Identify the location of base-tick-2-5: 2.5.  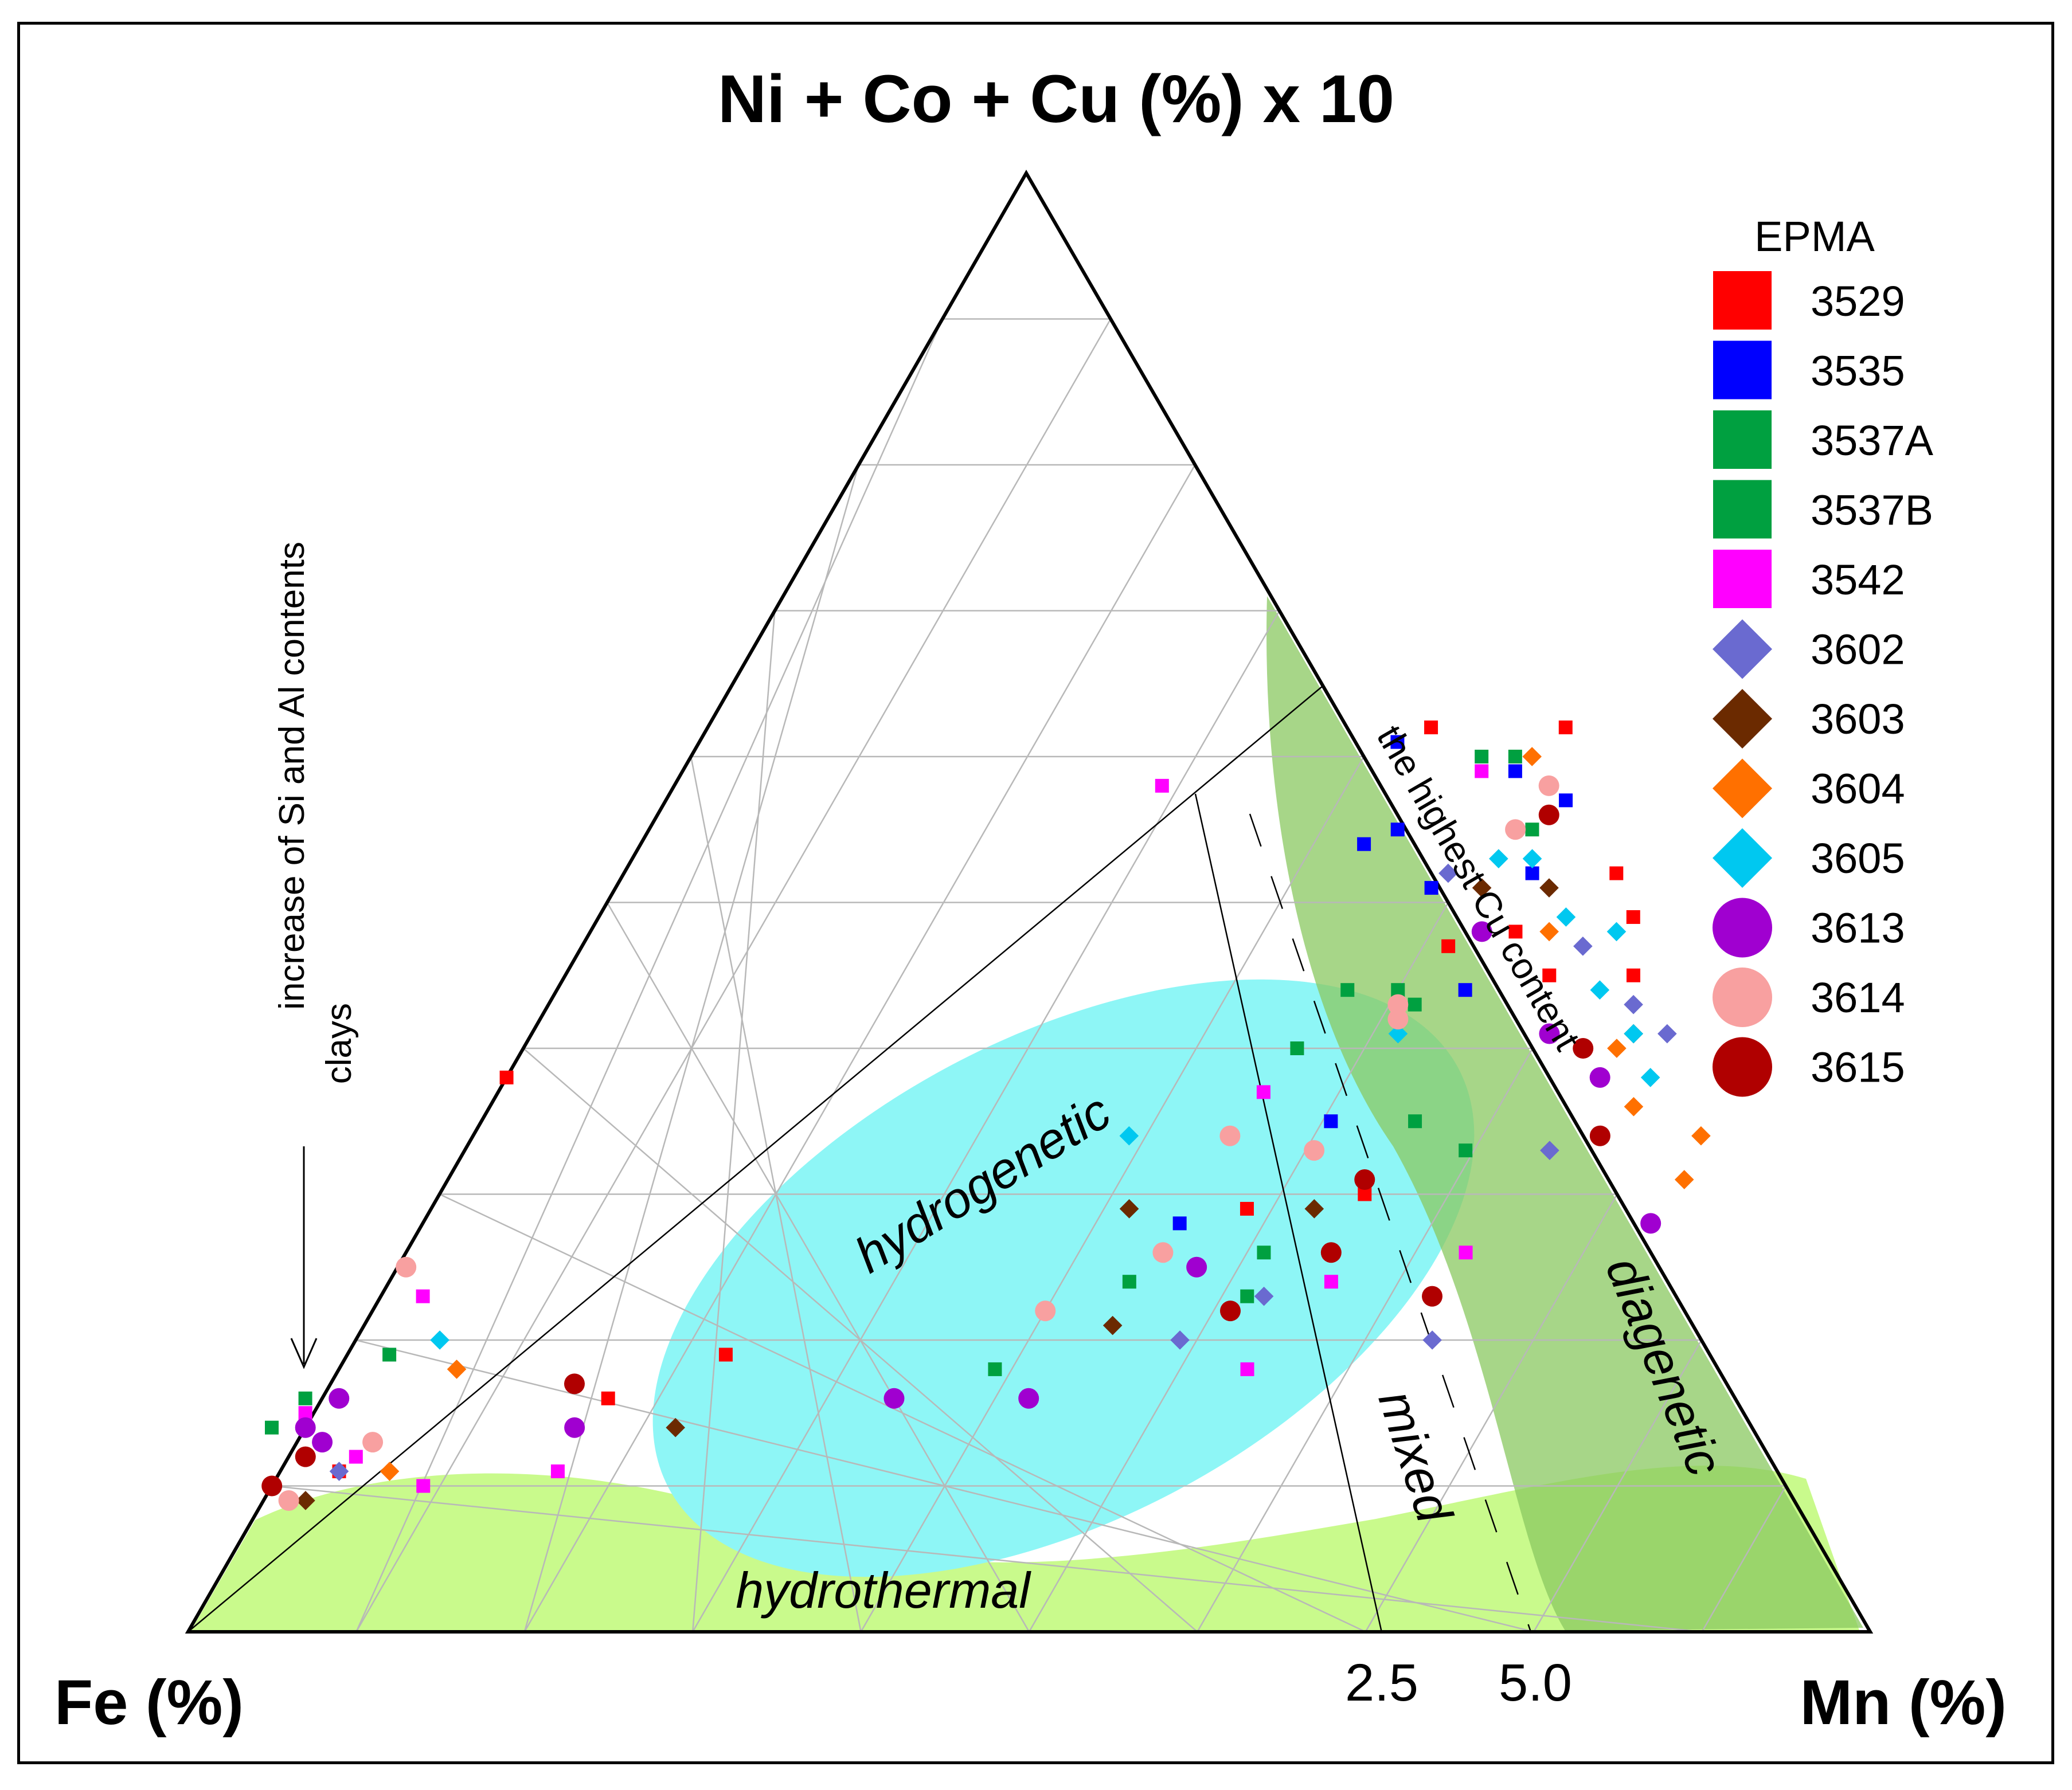
(1381, 1683).